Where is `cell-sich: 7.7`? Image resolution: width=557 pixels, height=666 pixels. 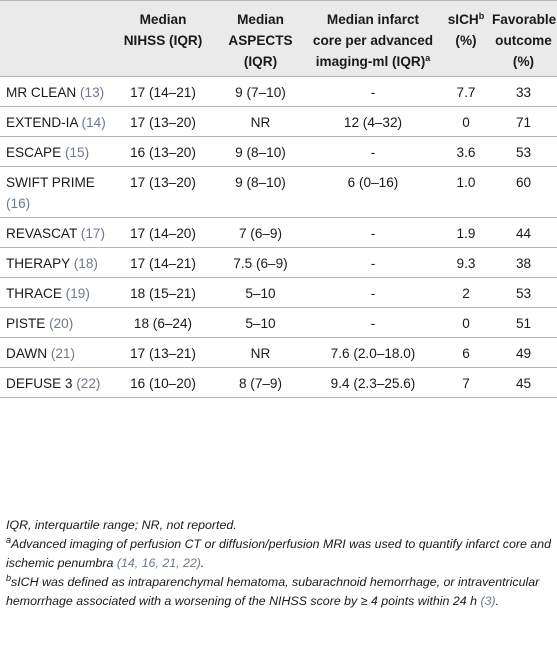 cell-sich: 7.7 is located at coordinates (466, 92).